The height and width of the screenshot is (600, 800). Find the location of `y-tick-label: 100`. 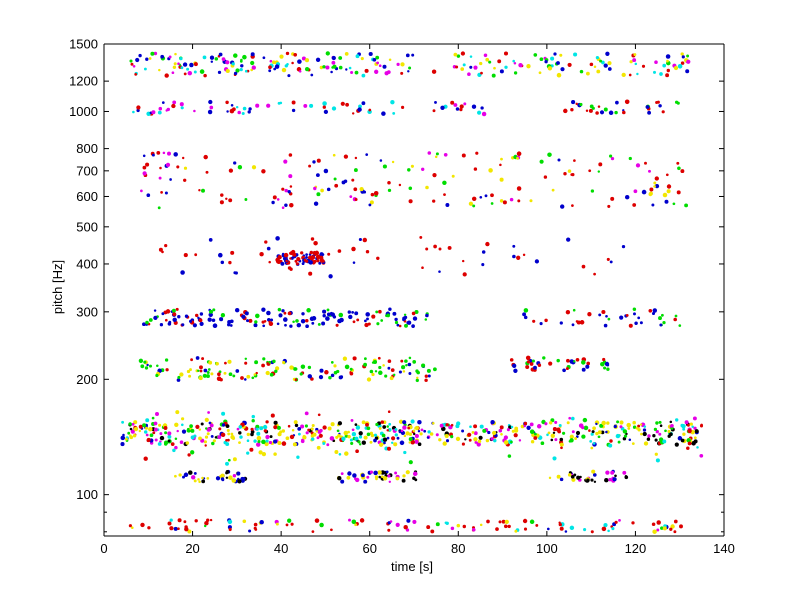

y-tick-label: 100 is located at coordinates (87, 494).